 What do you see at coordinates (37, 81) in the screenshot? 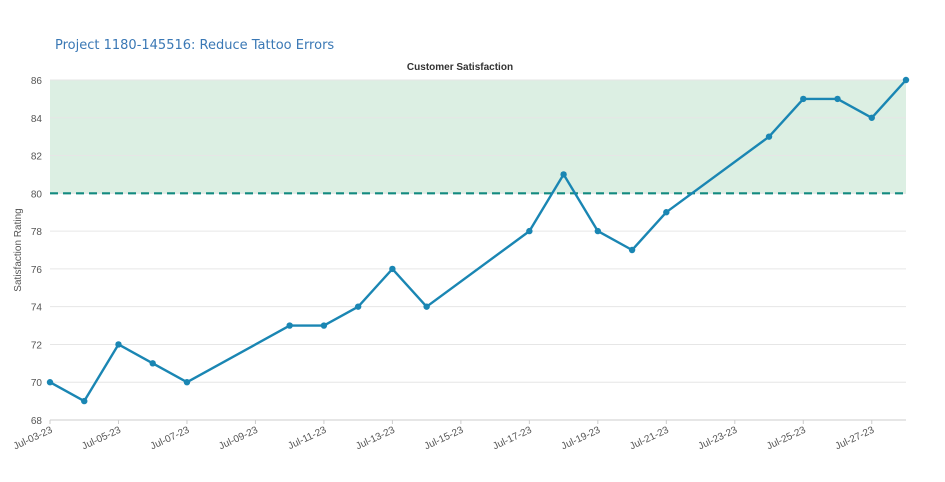
I see `y-tick-label: 86` at bounding box center [37, 81].